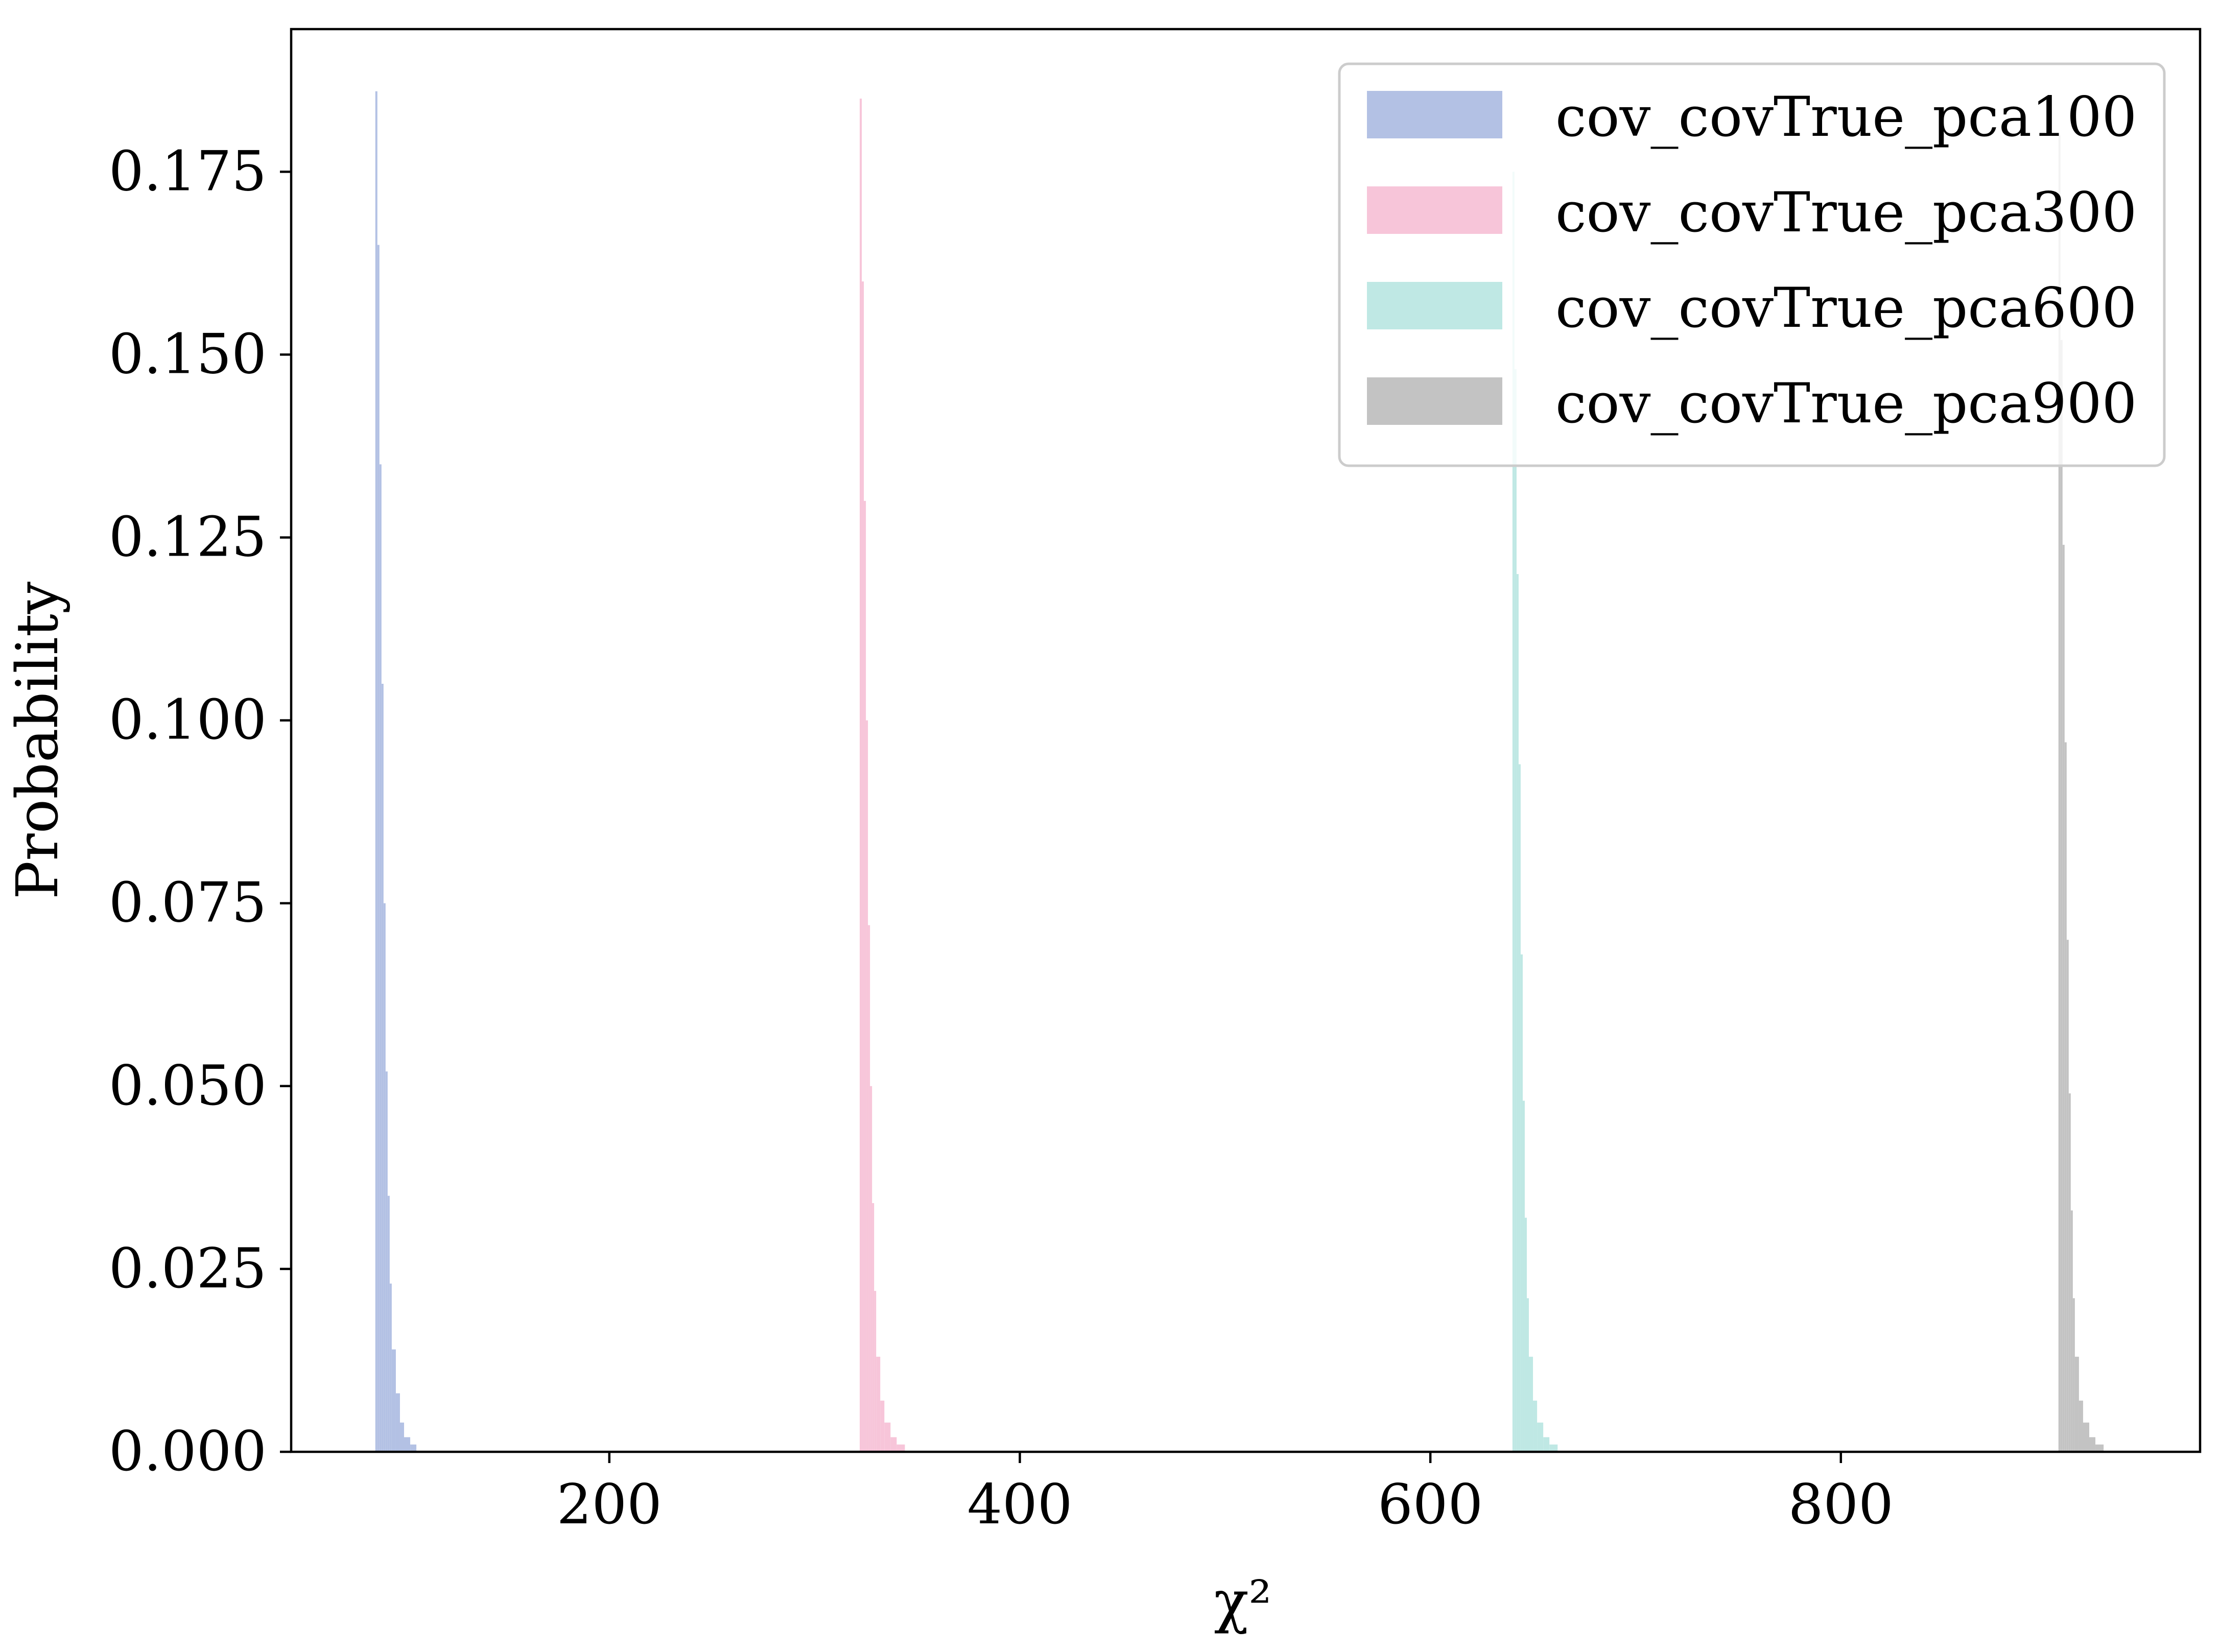 The width and height of the screenshot is (2220, 1652). What do you see at coordinates (1846, 117) in the screenshot?
I see `legend-label-pca100: cov_covTrue_pca100` at bounding box center [1846, 117].